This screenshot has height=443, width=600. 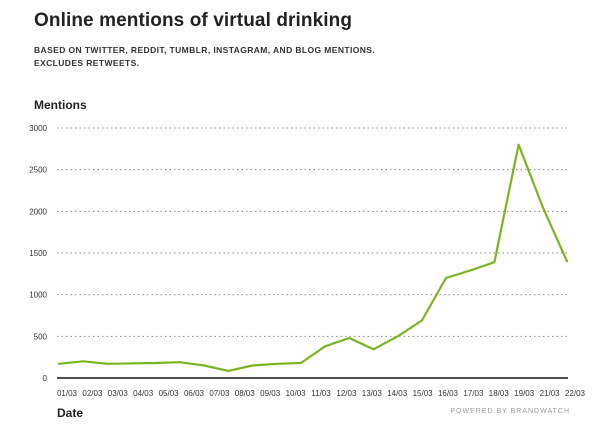 What do you see at coordinates (70, 413) in the screenshot?
I see `x-axis-label: Date` at bounding box center [70, 413].